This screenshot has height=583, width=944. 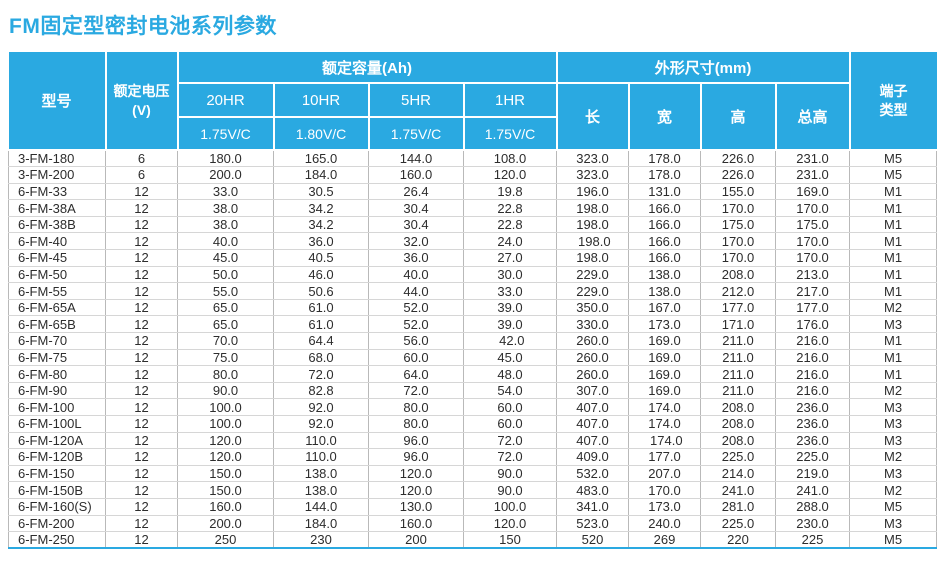 What do you see at coordinates (510, 523) in the screenshot?
I see `cell-capacity-1hr: 120.0` at bounding box center [510, 523].